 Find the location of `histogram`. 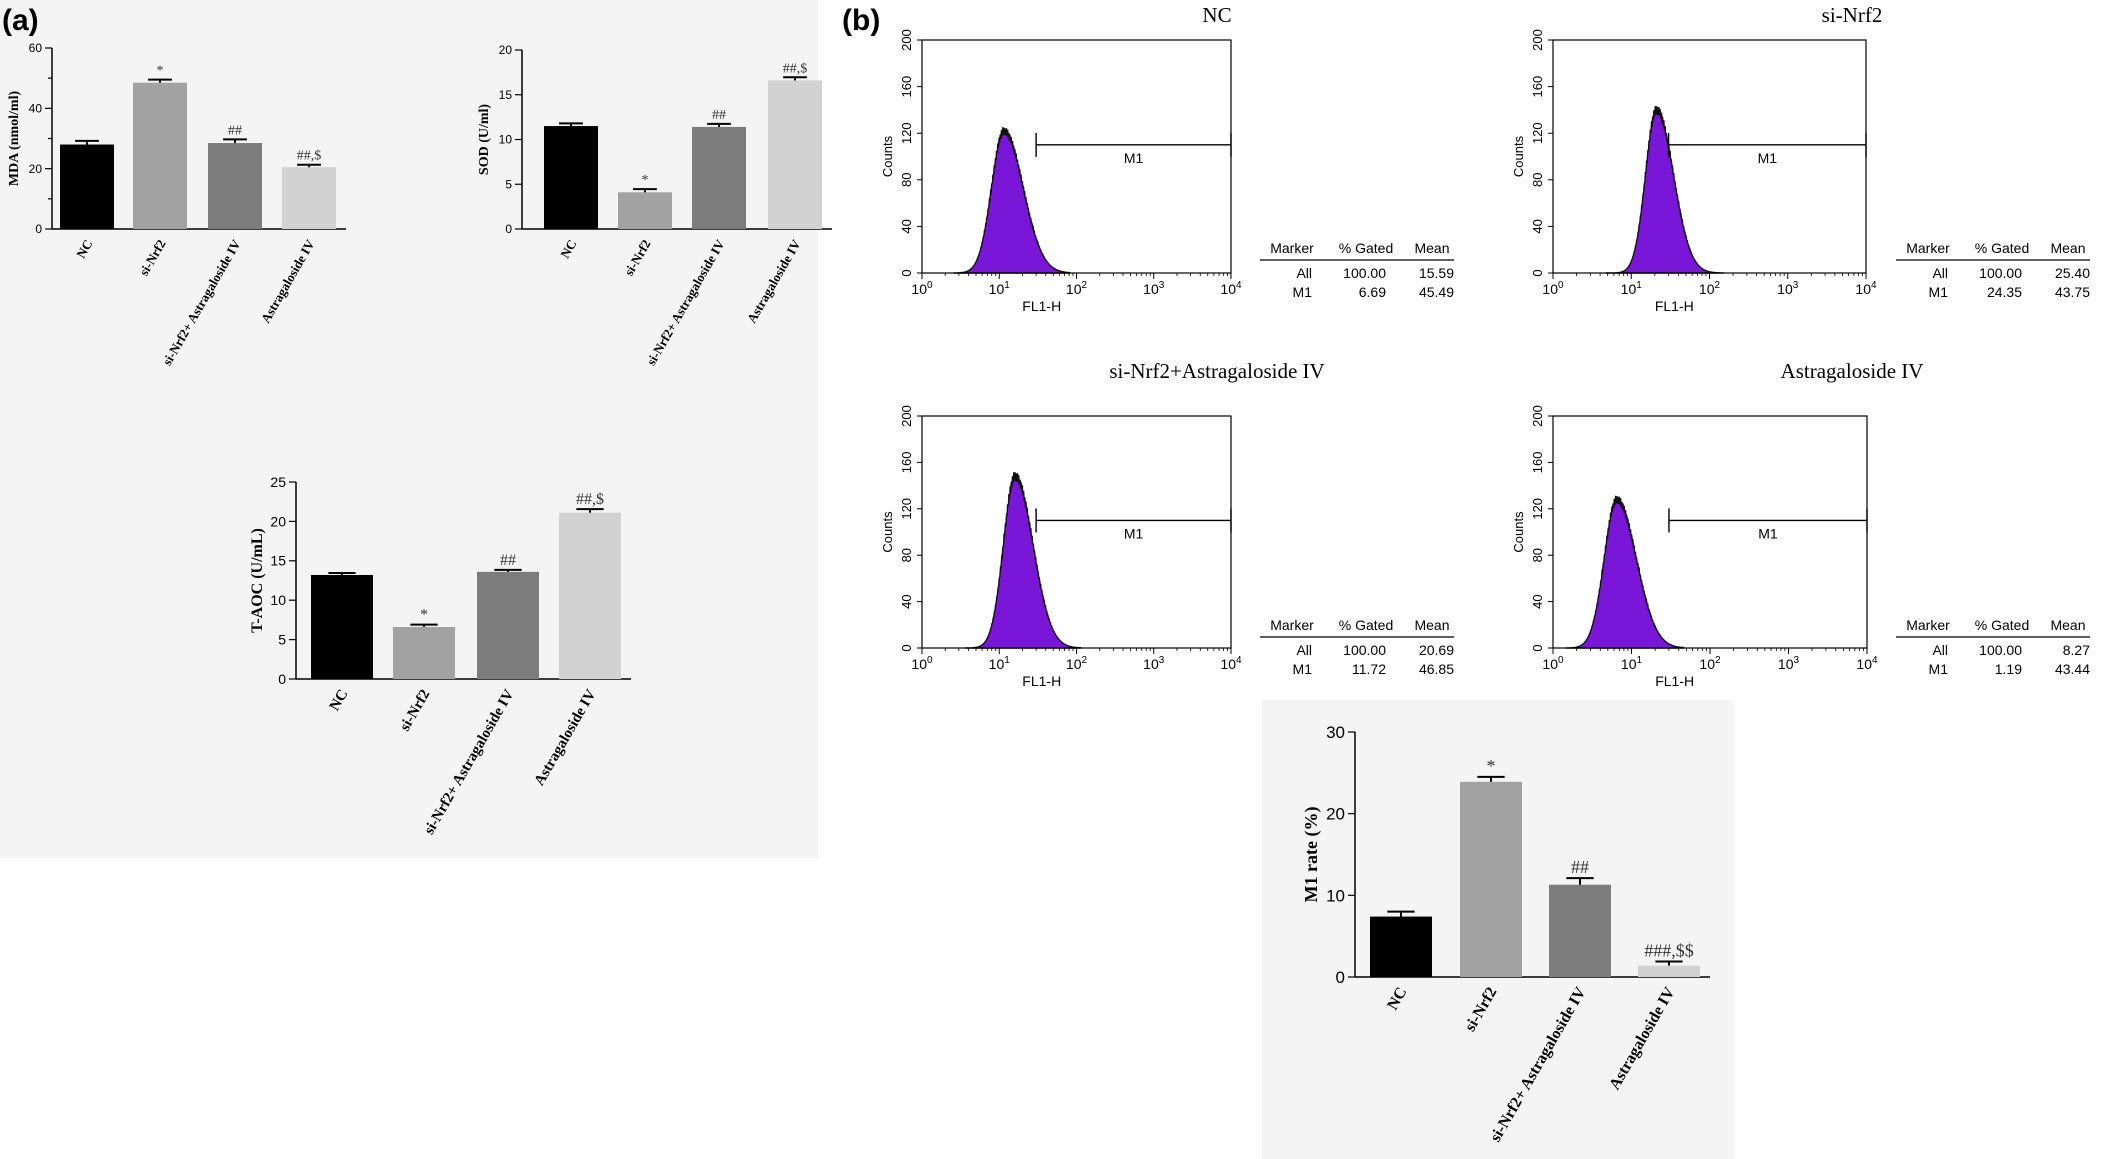

histogram is located at coordinates (1023, 560).